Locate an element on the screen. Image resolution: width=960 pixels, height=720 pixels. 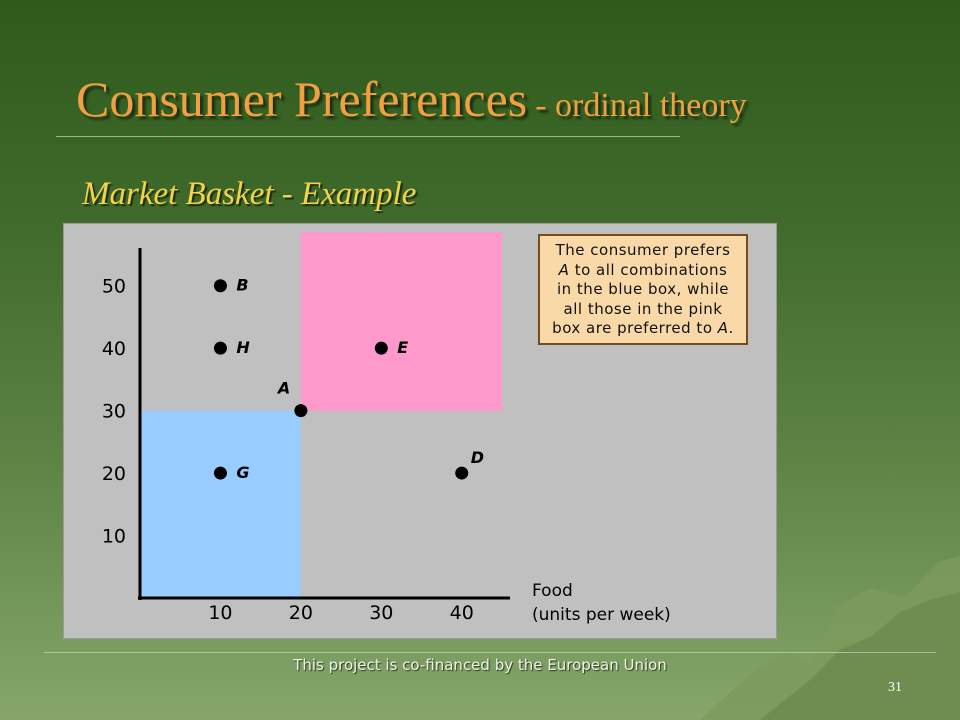
x-tick-label: 30 is located at coordinates (381, 613).